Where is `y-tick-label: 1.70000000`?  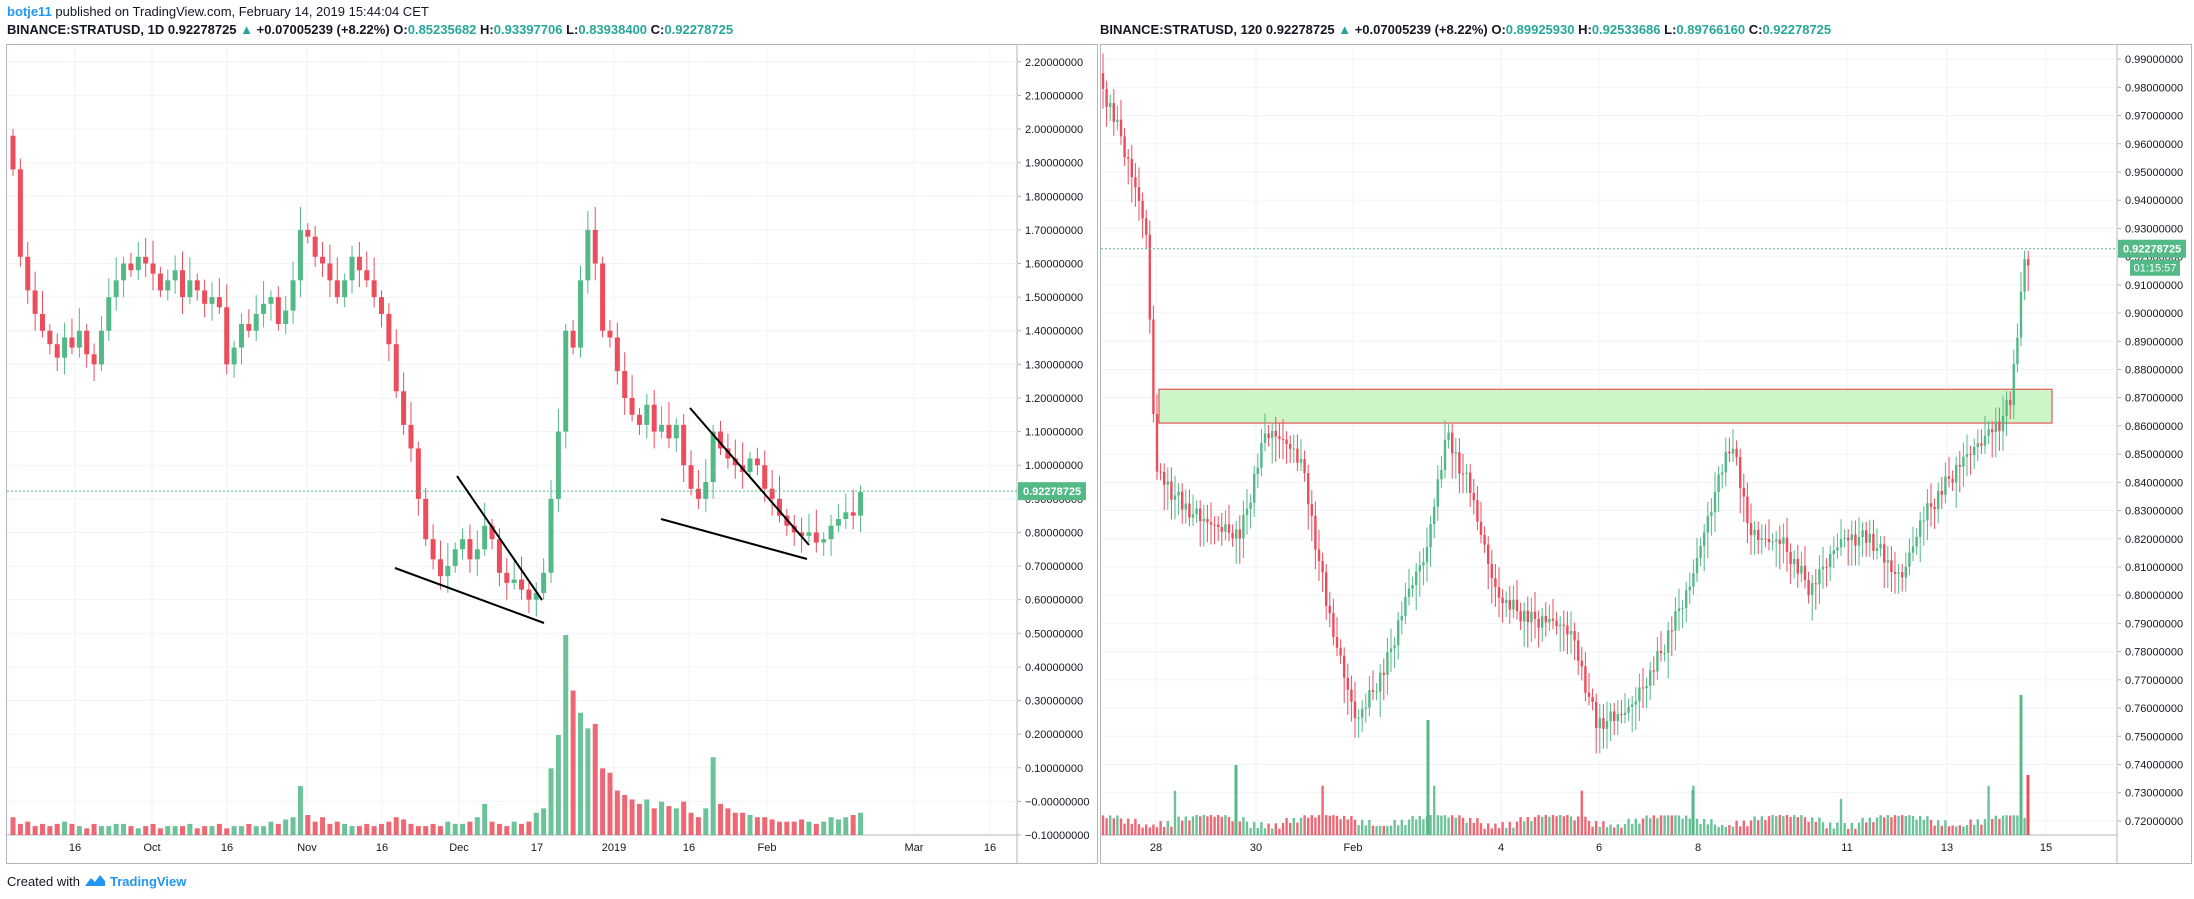
y-tick-label: 1.70000000 is located at coordinates (1054, 231).